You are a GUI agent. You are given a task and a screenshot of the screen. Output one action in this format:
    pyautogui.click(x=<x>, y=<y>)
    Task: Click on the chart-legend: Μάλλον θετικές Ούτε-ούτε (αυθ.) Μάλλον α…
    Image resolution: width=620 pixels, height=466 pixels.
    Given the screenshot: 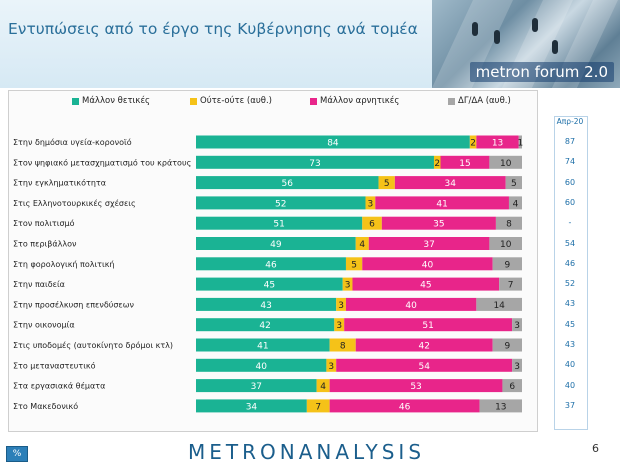 What is the action you would take?
    pyautogui.click(x=302, y=103)
    